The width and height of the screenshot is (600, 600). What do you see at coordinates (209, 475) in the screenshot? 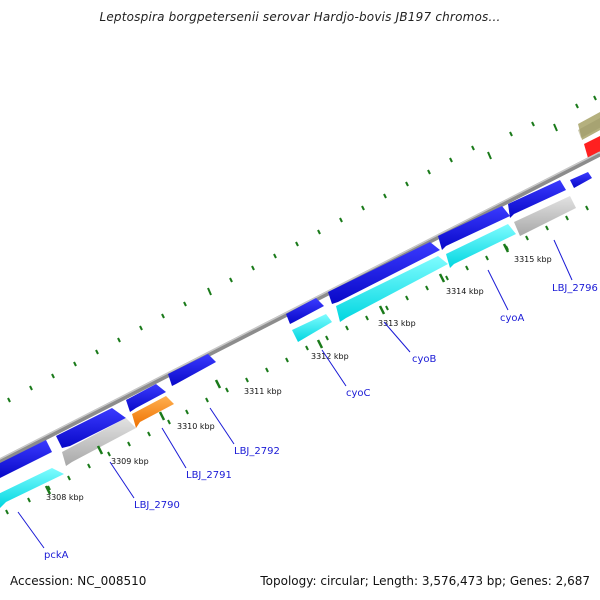
I see `gene-label-LBJ_2791: LBJ_2791` at bounding box center [209, 475].